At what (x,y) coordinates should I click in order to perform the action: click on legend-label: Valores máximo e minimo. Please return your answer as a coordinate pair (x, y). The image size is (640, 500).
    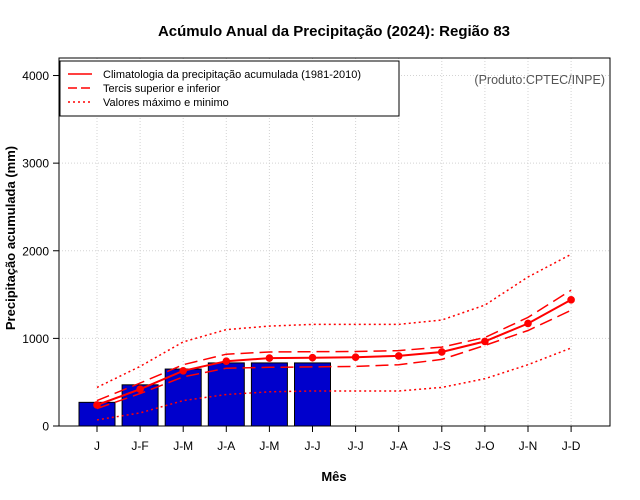
    Looking at the image, I should click on (166, 103).